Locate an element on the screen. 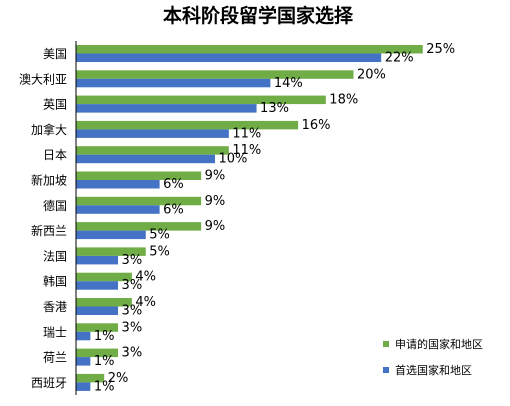  data-label-preferred: 13% is located at coordinates (274, 108).